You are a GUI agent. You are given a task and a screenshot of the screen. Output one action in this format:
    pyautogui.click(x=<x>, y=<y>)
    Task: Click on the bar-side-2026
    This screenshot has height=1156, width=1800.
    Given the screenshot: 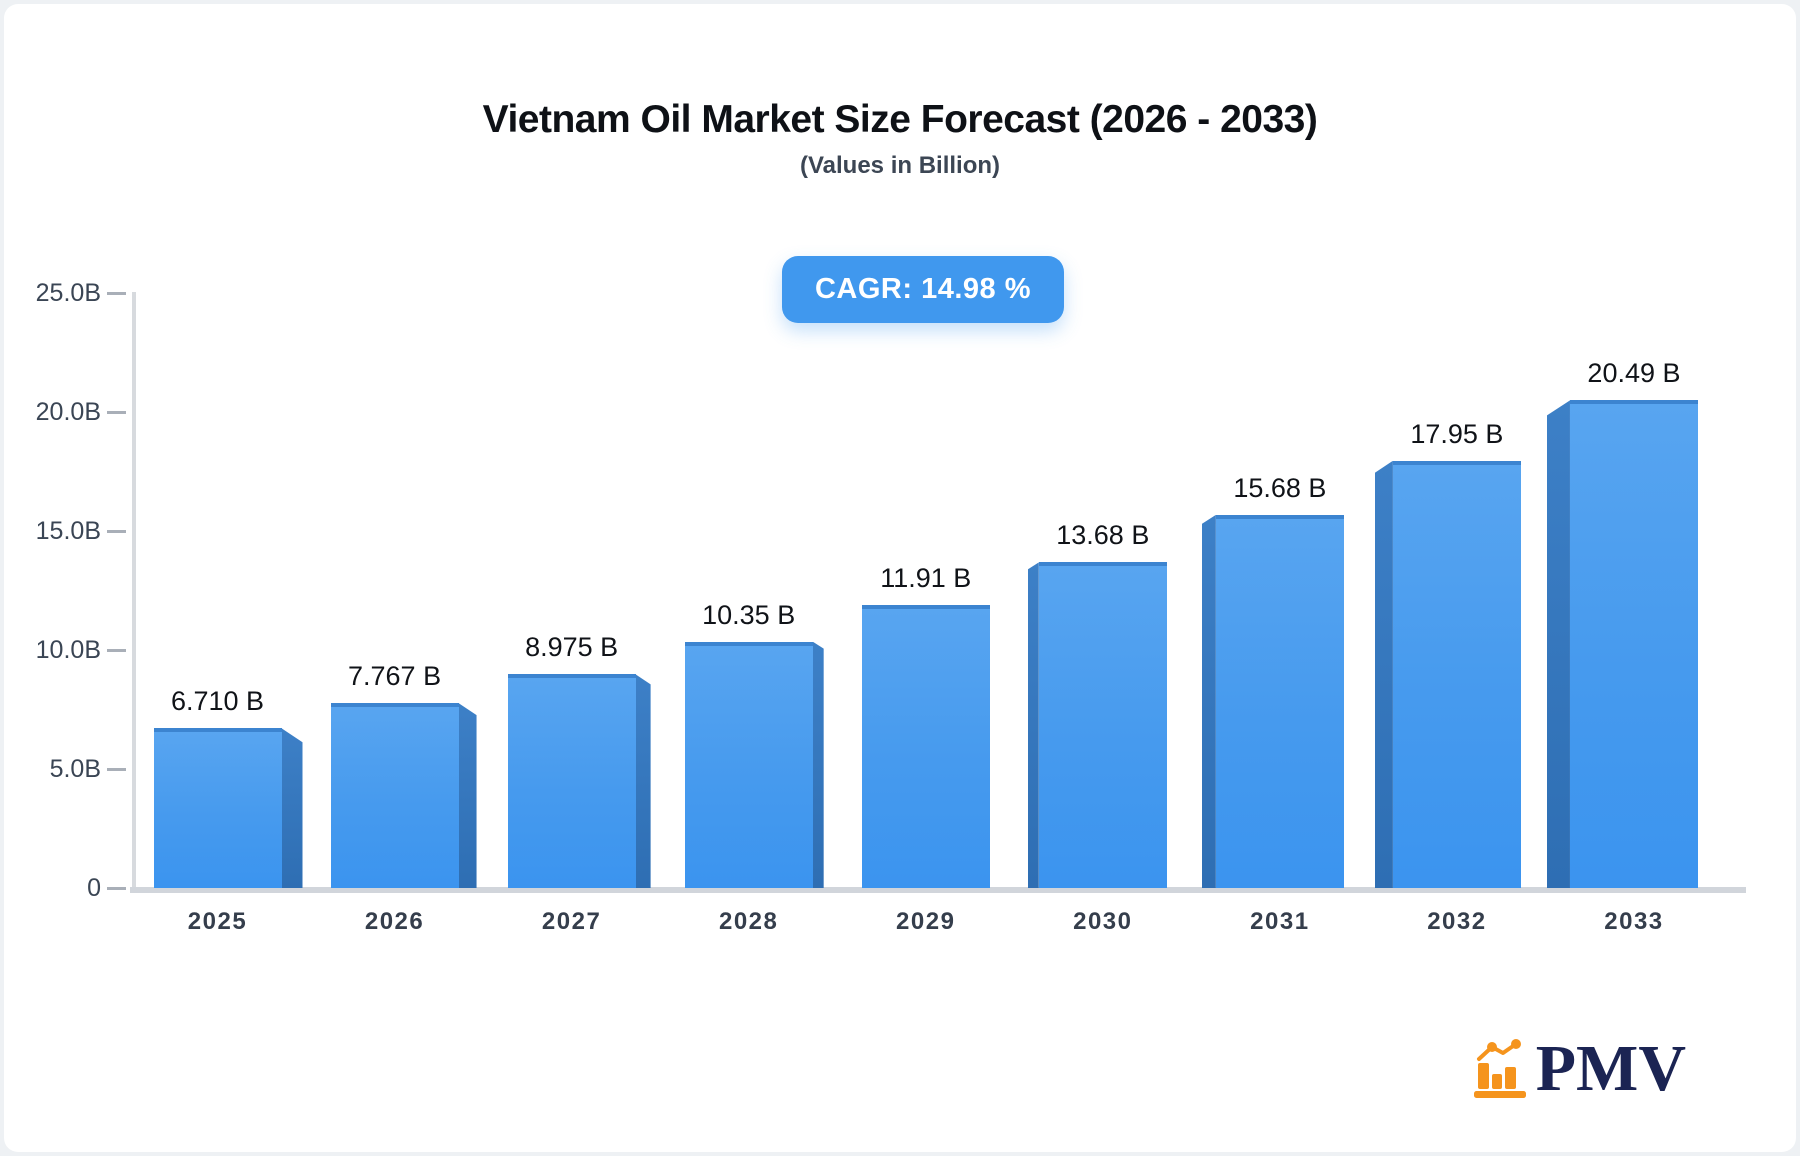 What is the action you would take?
    pyautogui.click(x=467, y=795)
    